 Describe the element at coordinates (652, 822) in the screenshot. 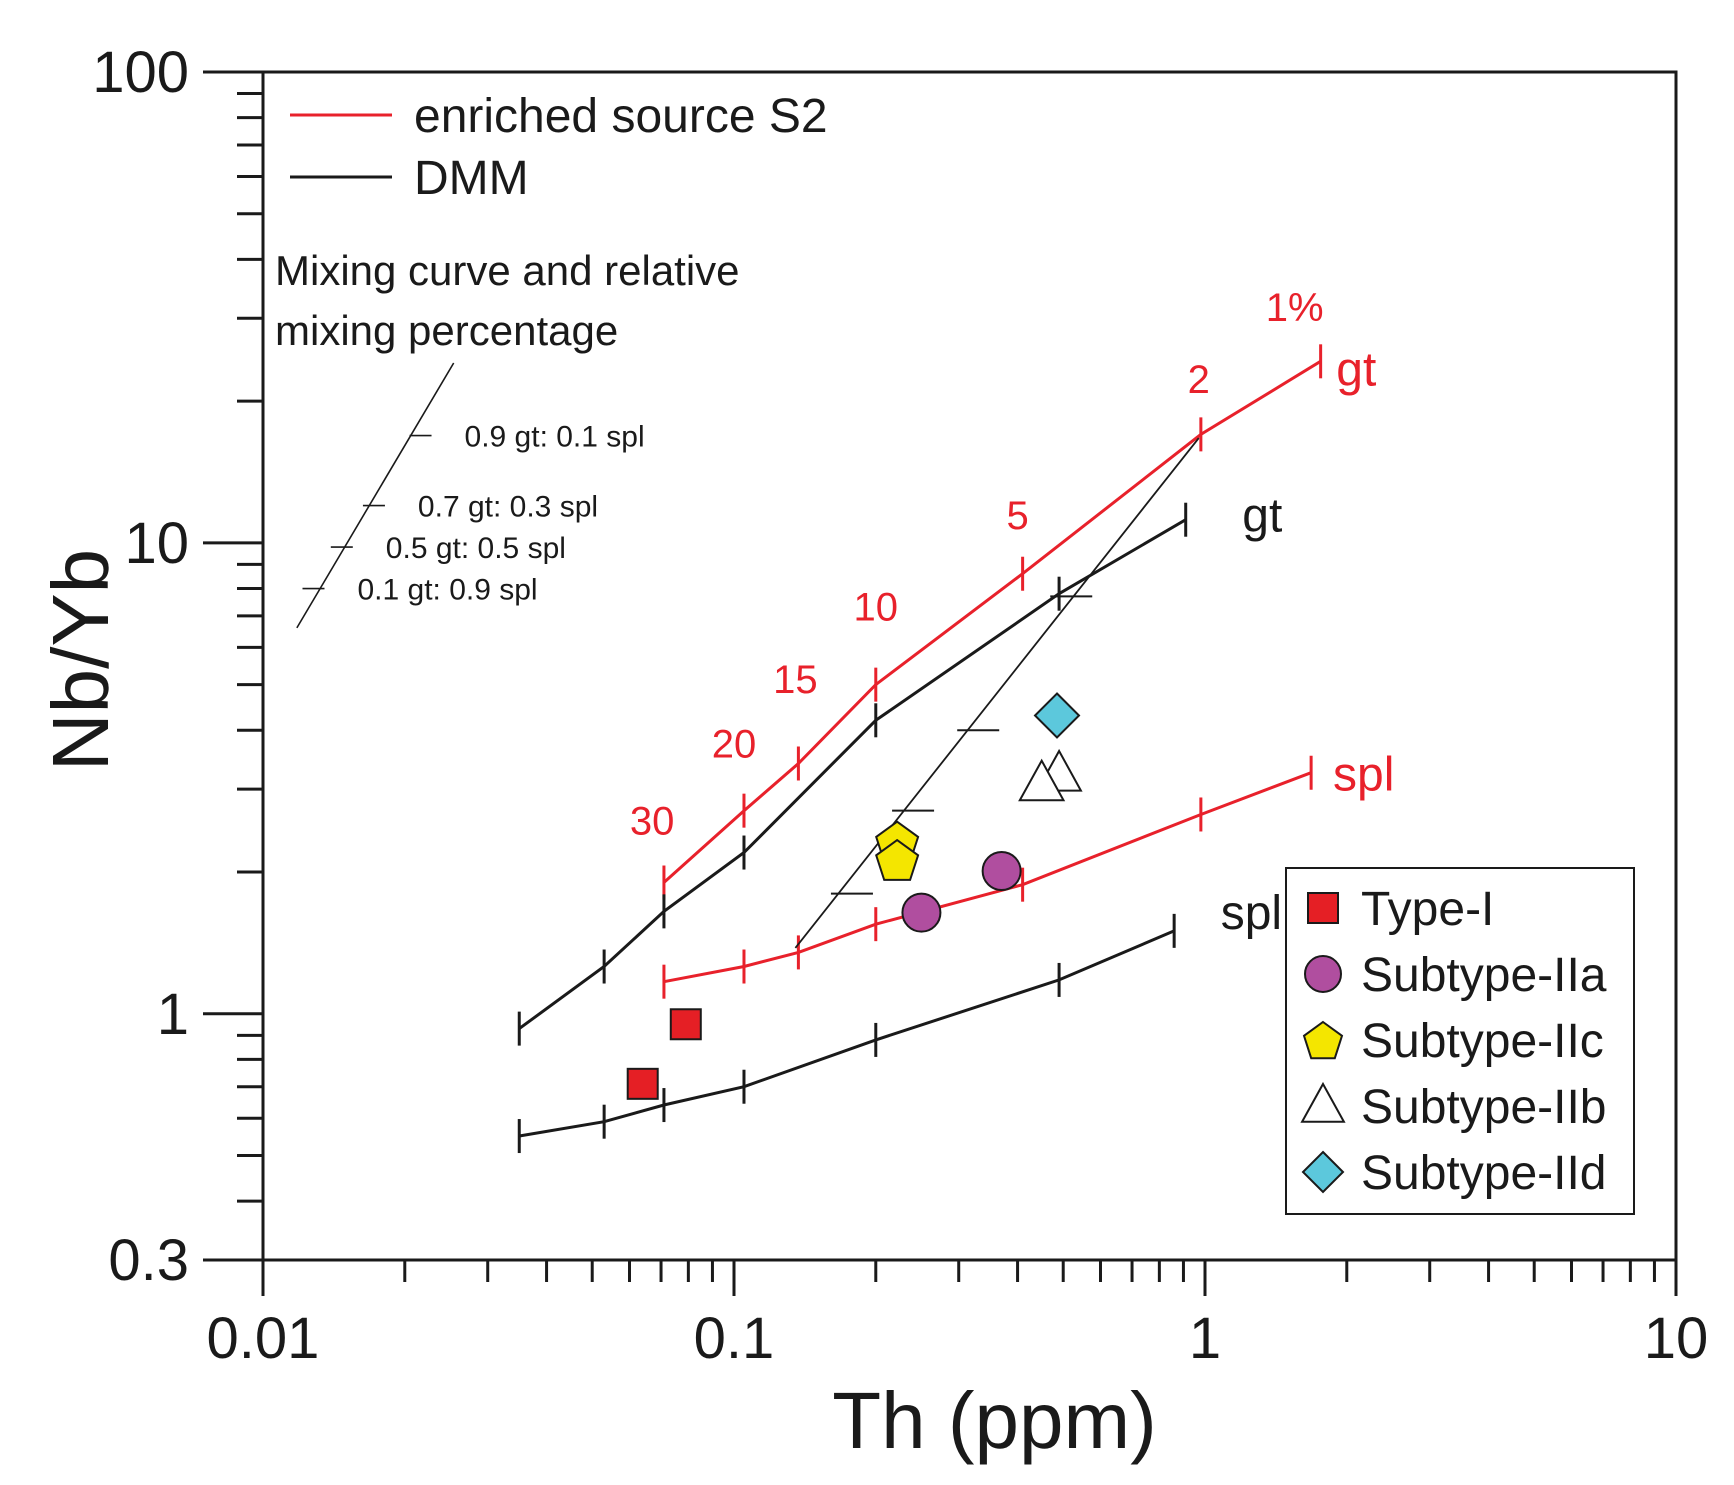

I see `melting-percentage-label: 30` at that location.